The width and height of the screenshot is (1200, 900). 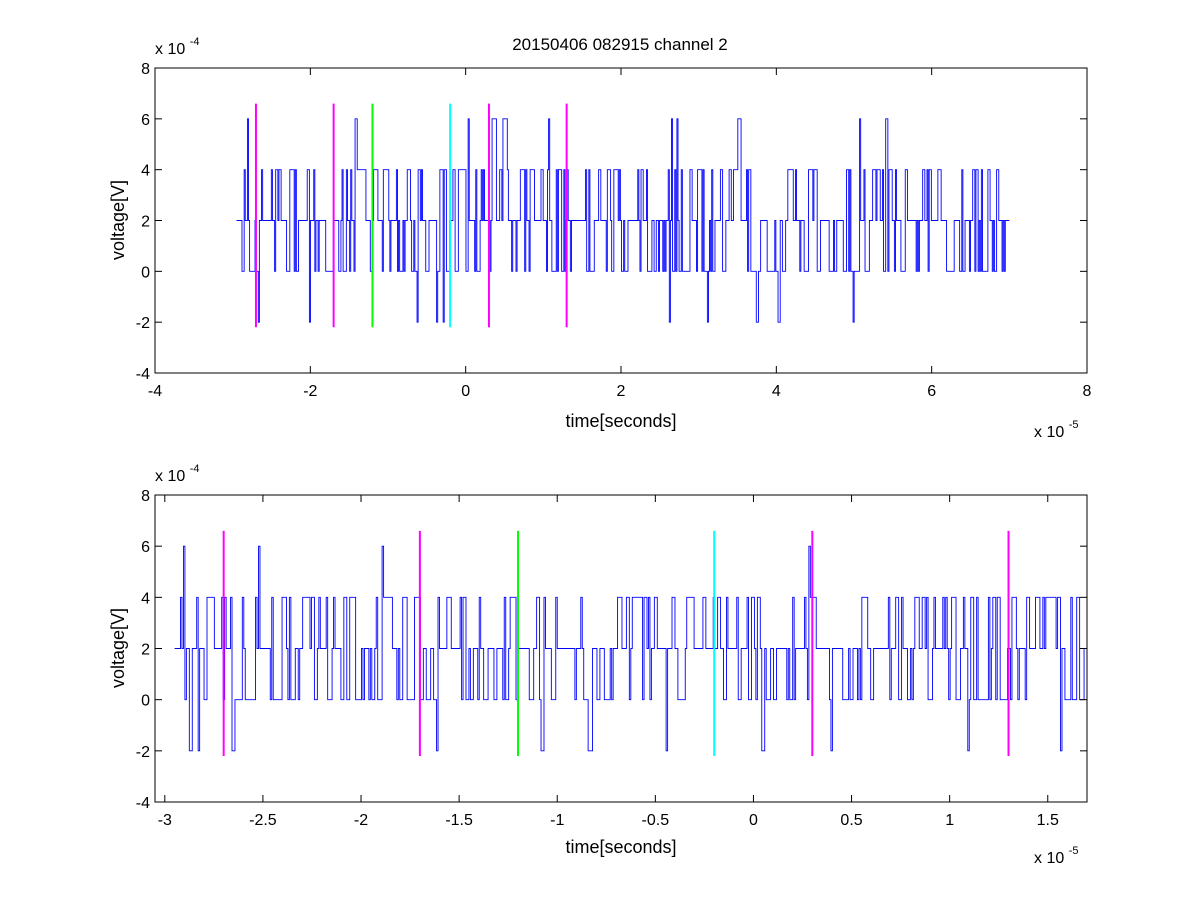 What do you see at coordinates (1087, 391) in the screenshot?
I see `x-tick-label: 8` at bounding box center [1087, 391].